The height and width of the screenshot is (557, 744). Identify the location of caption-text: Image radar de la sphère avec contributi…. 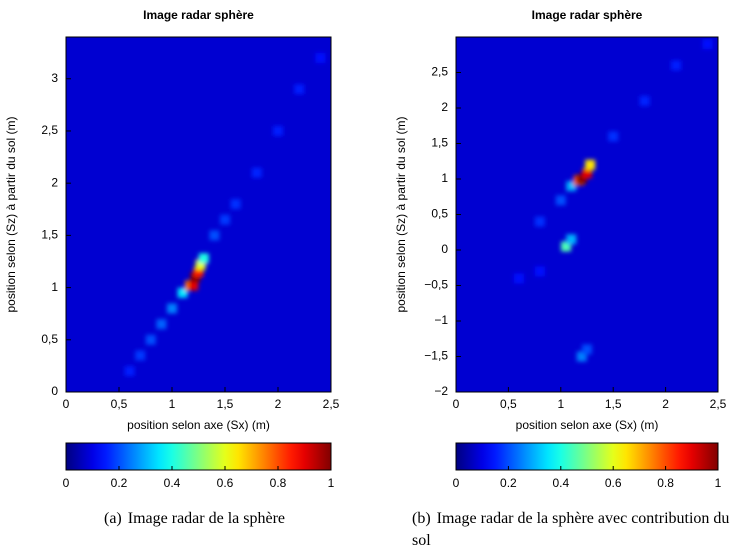
(571, 529).